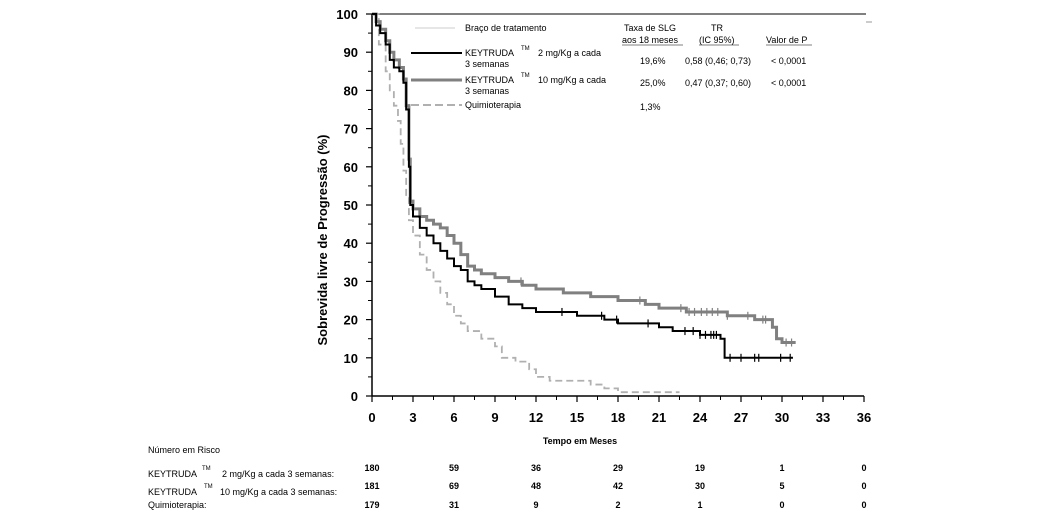  Describe the element at coordinates (788, 83) in the screenshot. I see `legend-p-2: < 0,0001` at that location.